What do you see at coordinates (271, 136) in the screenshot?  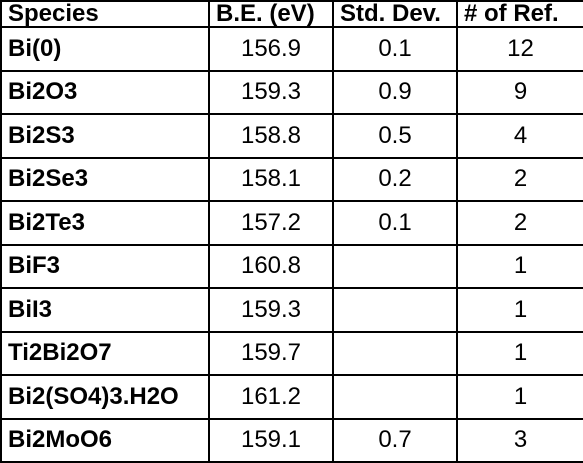 I see `binding-energy-cell: 158.8` at bounding box center [271, 136].